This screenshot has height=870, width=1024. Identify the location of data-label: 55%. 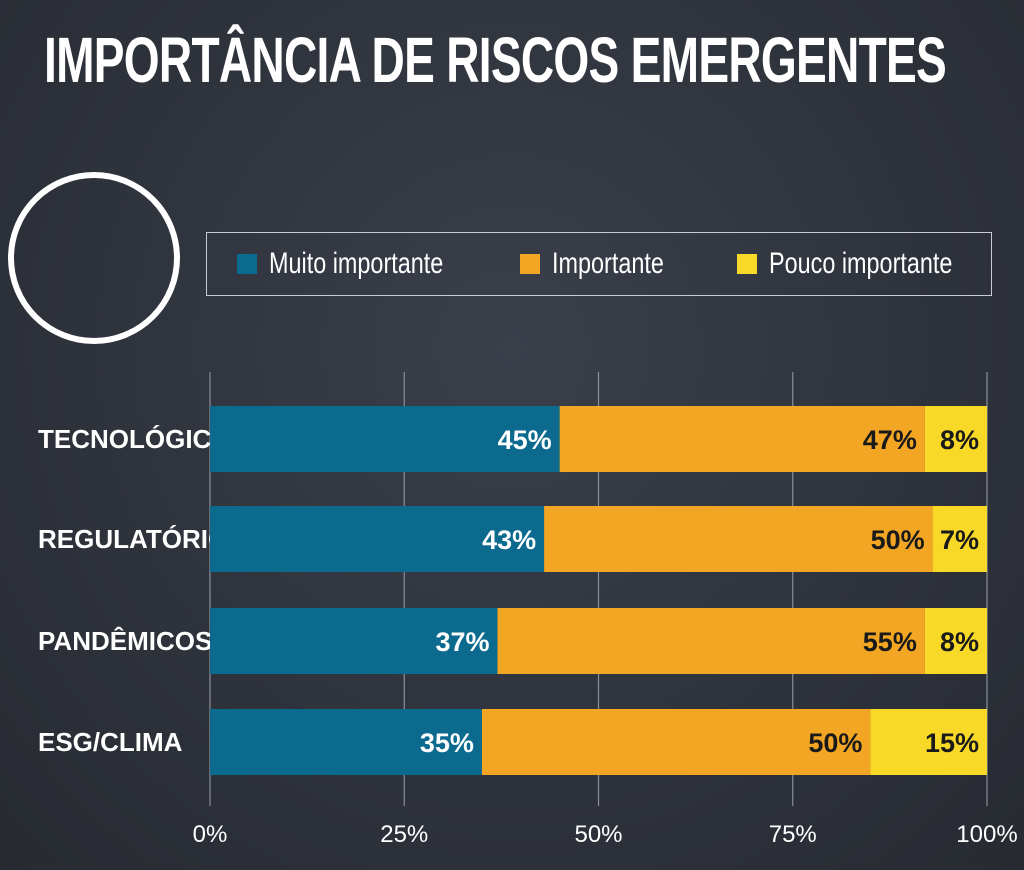
(890, 642).